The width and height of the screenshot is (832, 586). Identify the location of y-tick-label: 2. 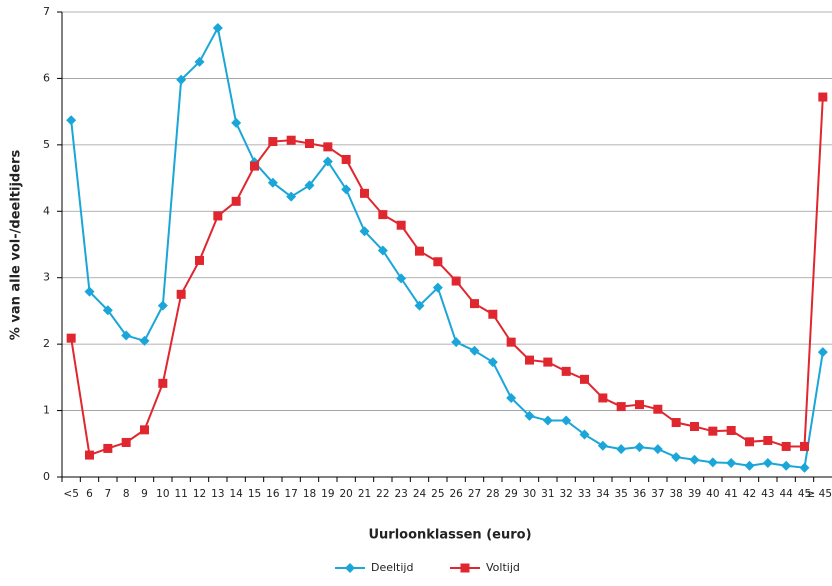
(46, 343).